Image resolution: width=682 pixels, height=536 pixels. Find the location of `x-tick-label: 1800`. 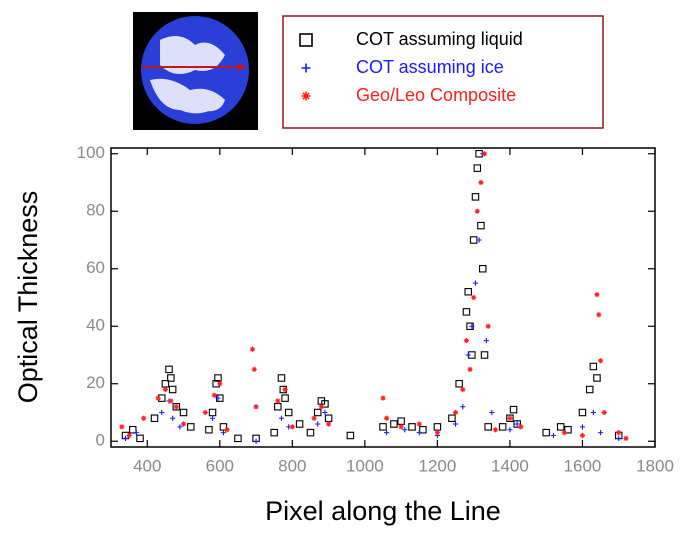

x-tick-label: 1800 is located at coordinates (655, 465).